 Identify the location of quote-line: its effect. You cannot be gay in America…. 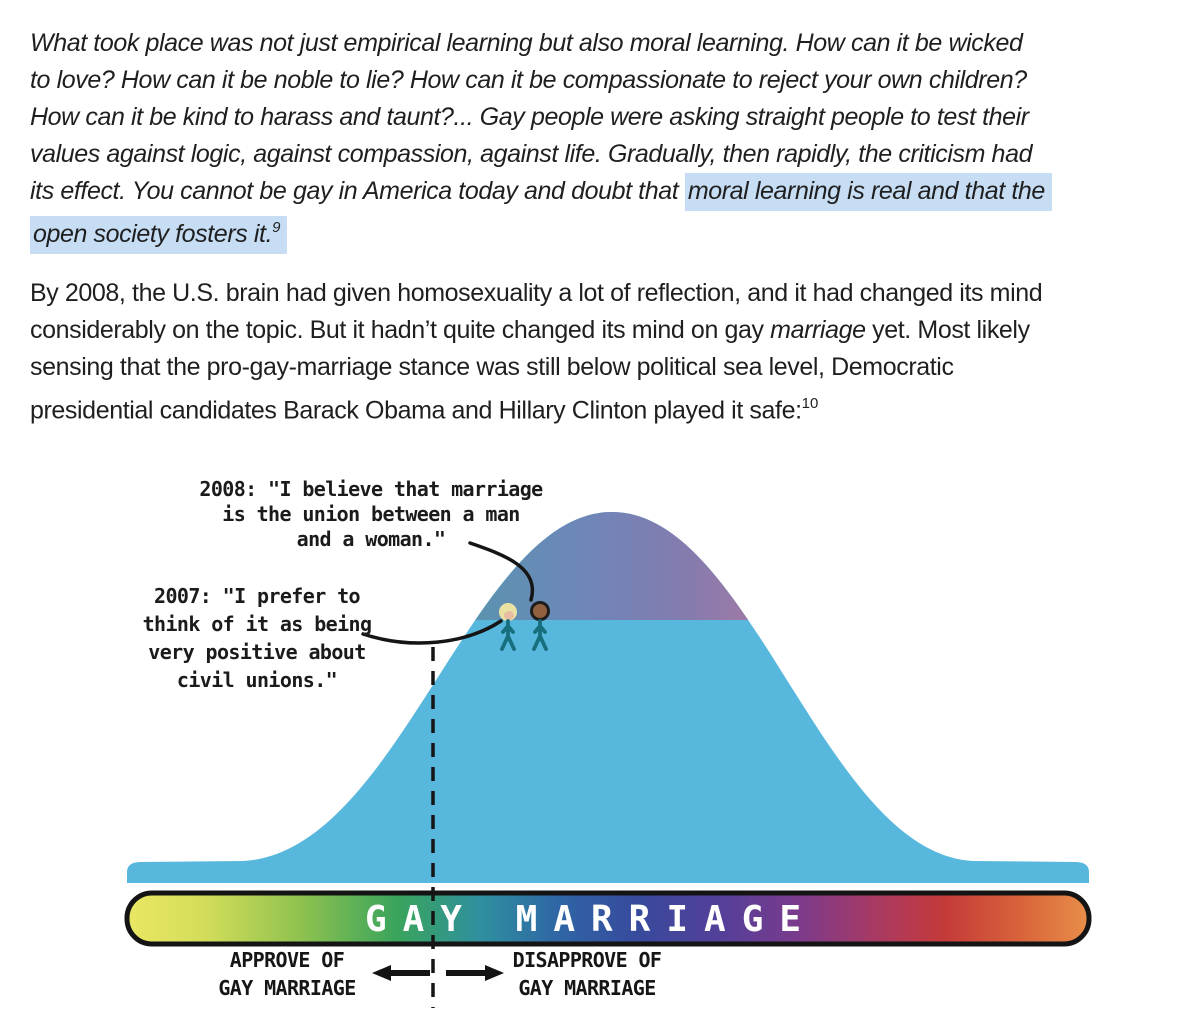
(541, 192).